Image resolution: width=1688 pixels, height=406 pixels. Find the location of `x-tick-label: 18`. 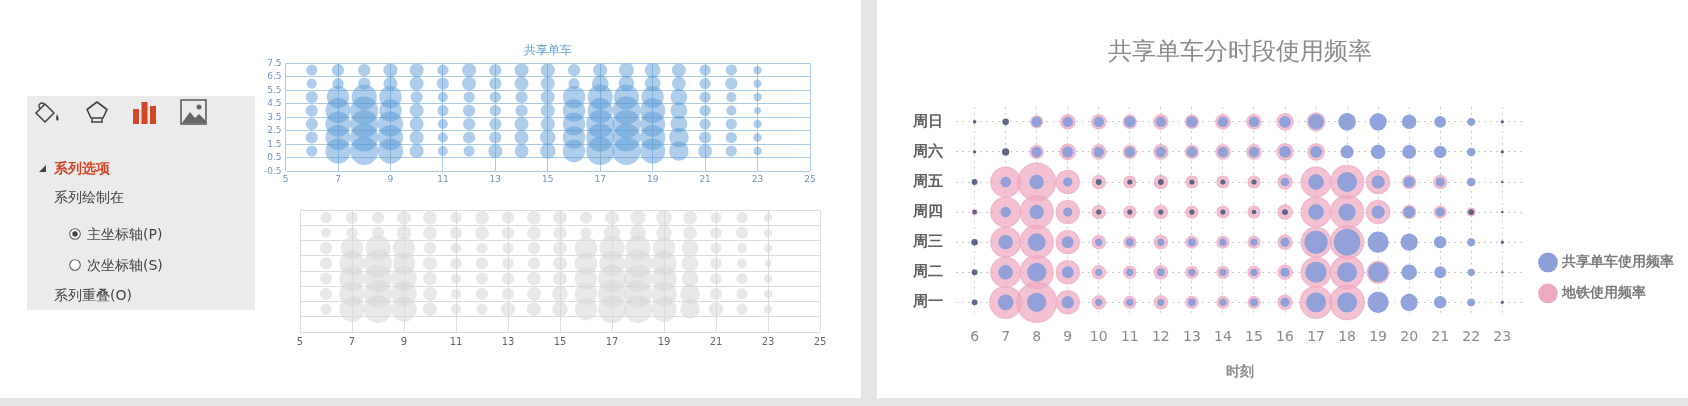

x-tick-label: 18 is located at coordinates (1347, 336).